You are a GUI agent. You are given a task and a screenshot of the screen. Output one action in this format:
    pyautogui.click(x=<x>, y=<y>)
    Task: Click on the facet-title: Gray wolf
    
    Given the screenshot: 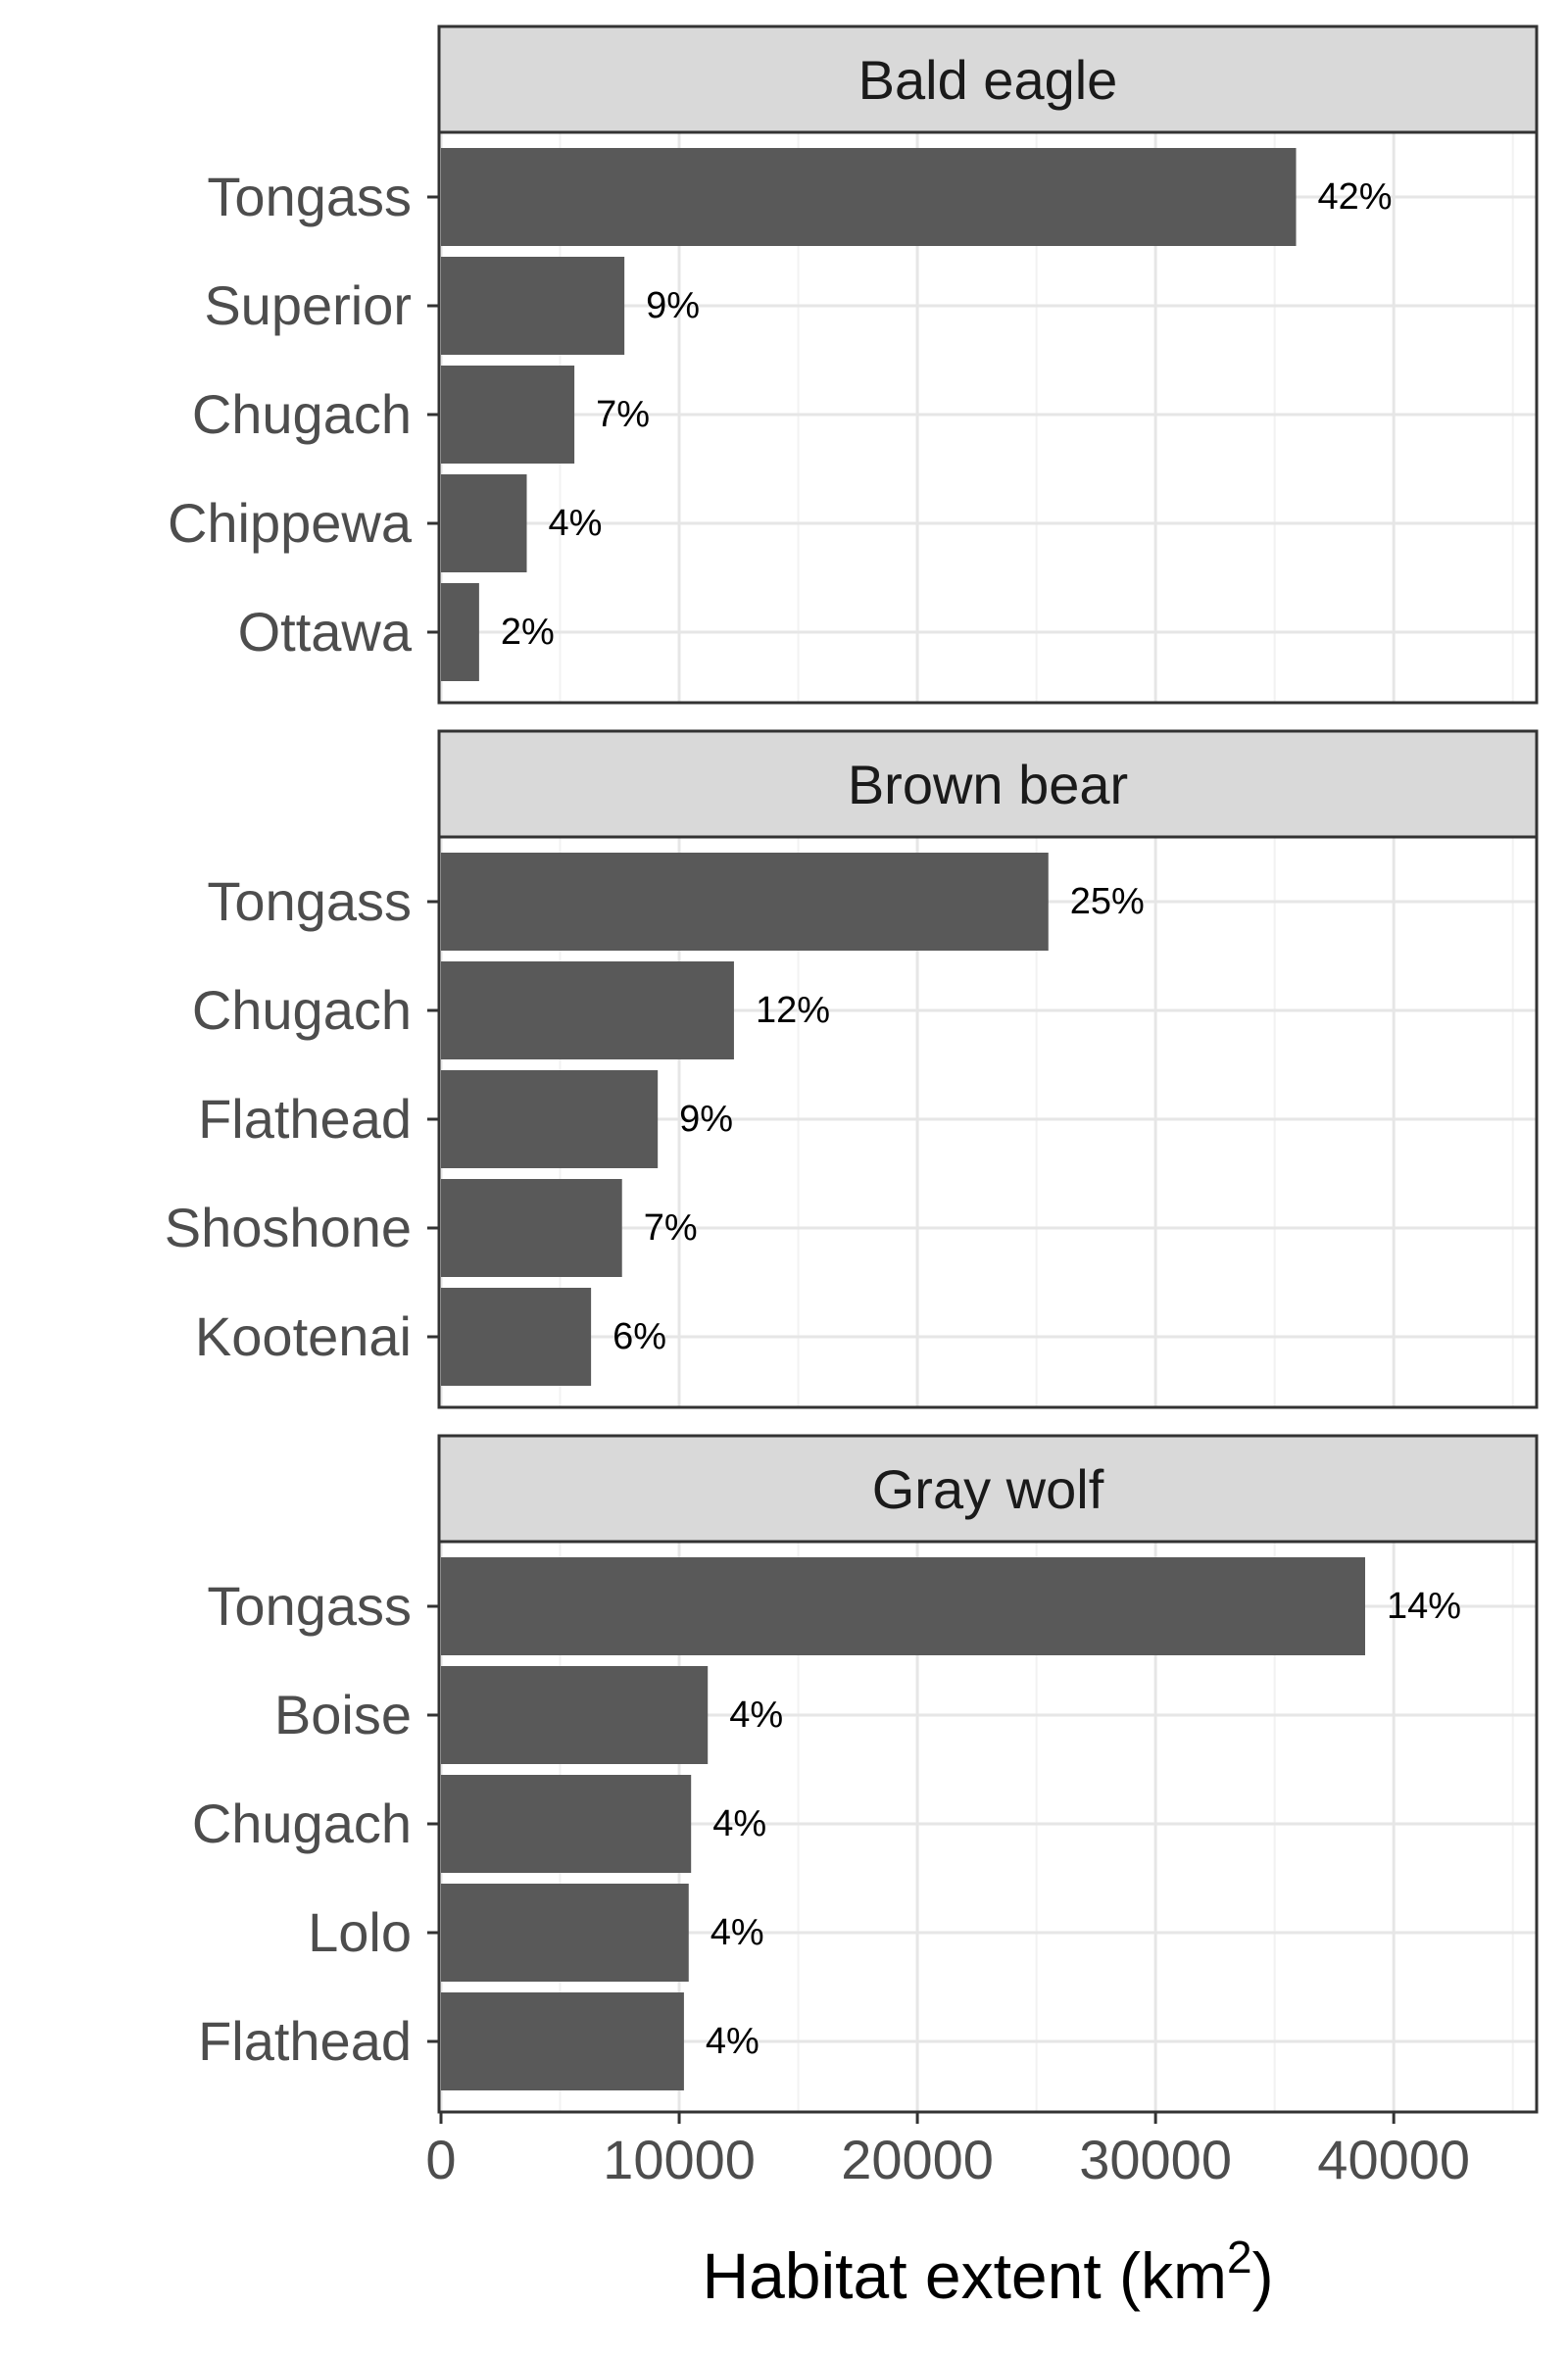 What is the action you would take?
    pyautogui.click(x=988, y=1489)
    